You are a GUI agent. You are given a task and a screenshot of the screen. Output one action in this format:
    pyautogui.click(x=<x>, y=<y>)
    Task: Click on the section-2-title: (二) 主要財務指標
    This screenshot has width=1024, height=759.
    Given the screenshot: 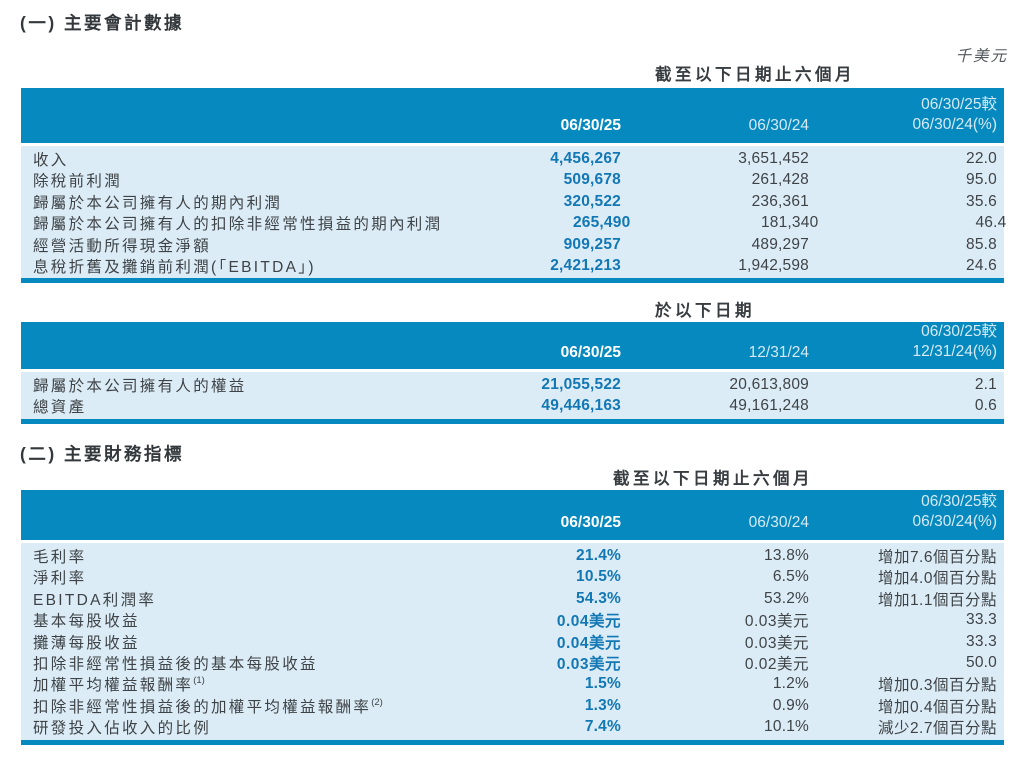 What is the action you would take?
    pyautogui.click(x=102, y=454)
    